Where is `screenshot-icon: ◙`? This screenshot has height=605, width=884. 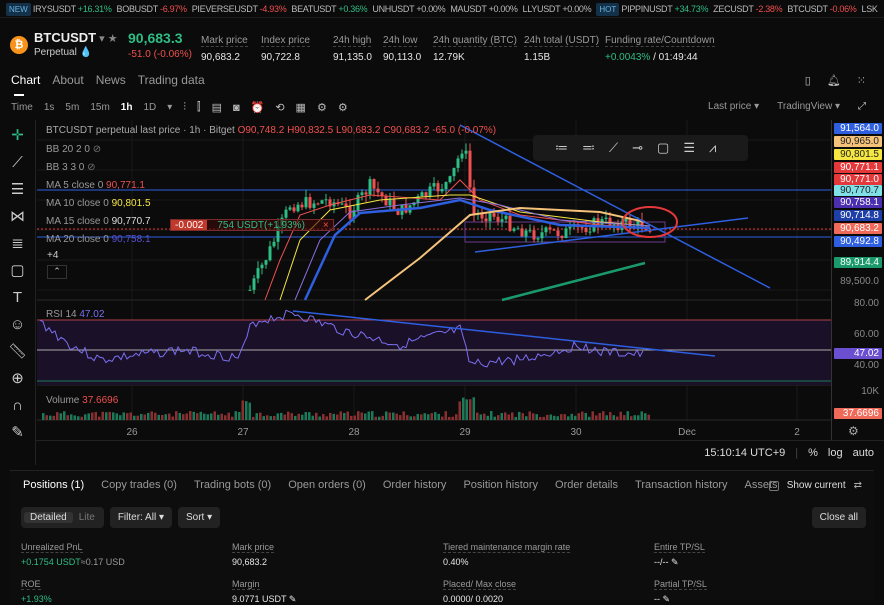 screenshot-icon: ◙ is located at coordinates (236, 107).